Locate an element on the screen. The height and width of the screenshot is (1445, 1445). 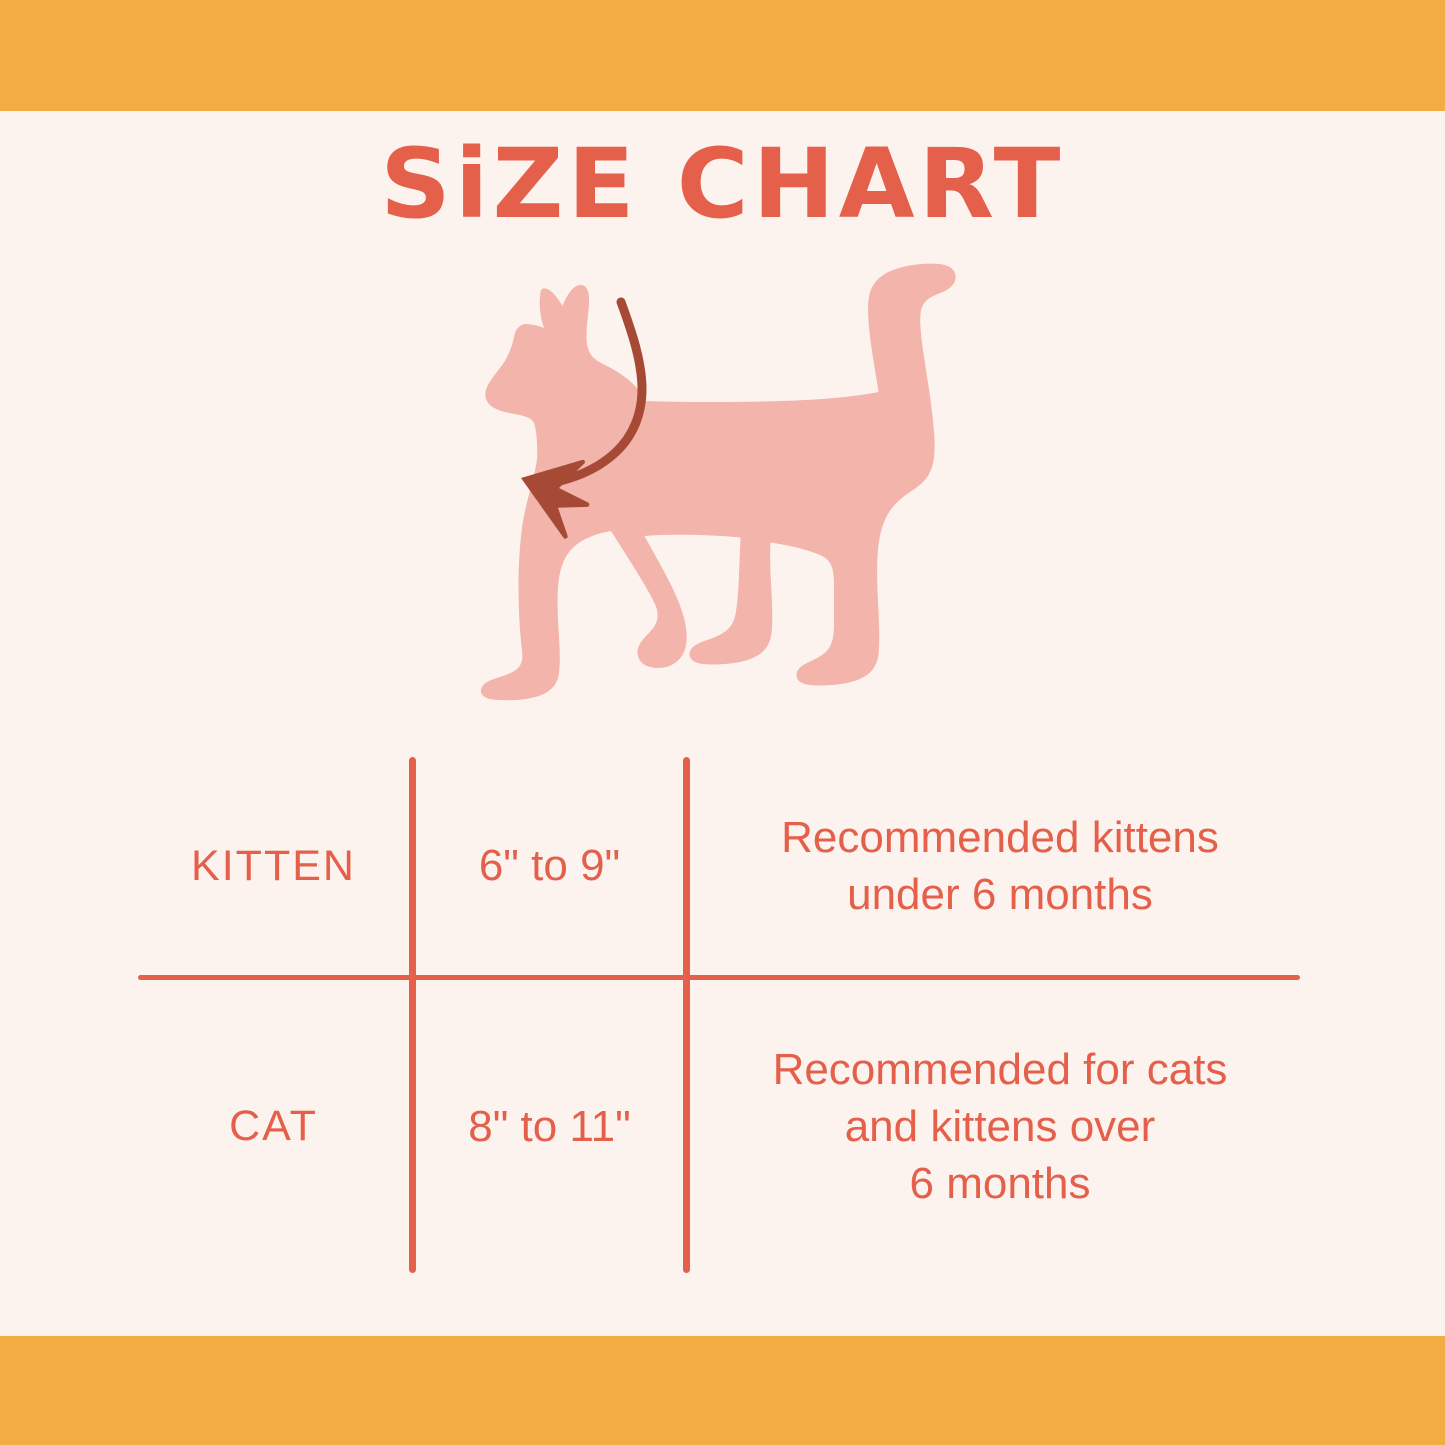
neck-measure-arrow is located at coordinates (584, 418).